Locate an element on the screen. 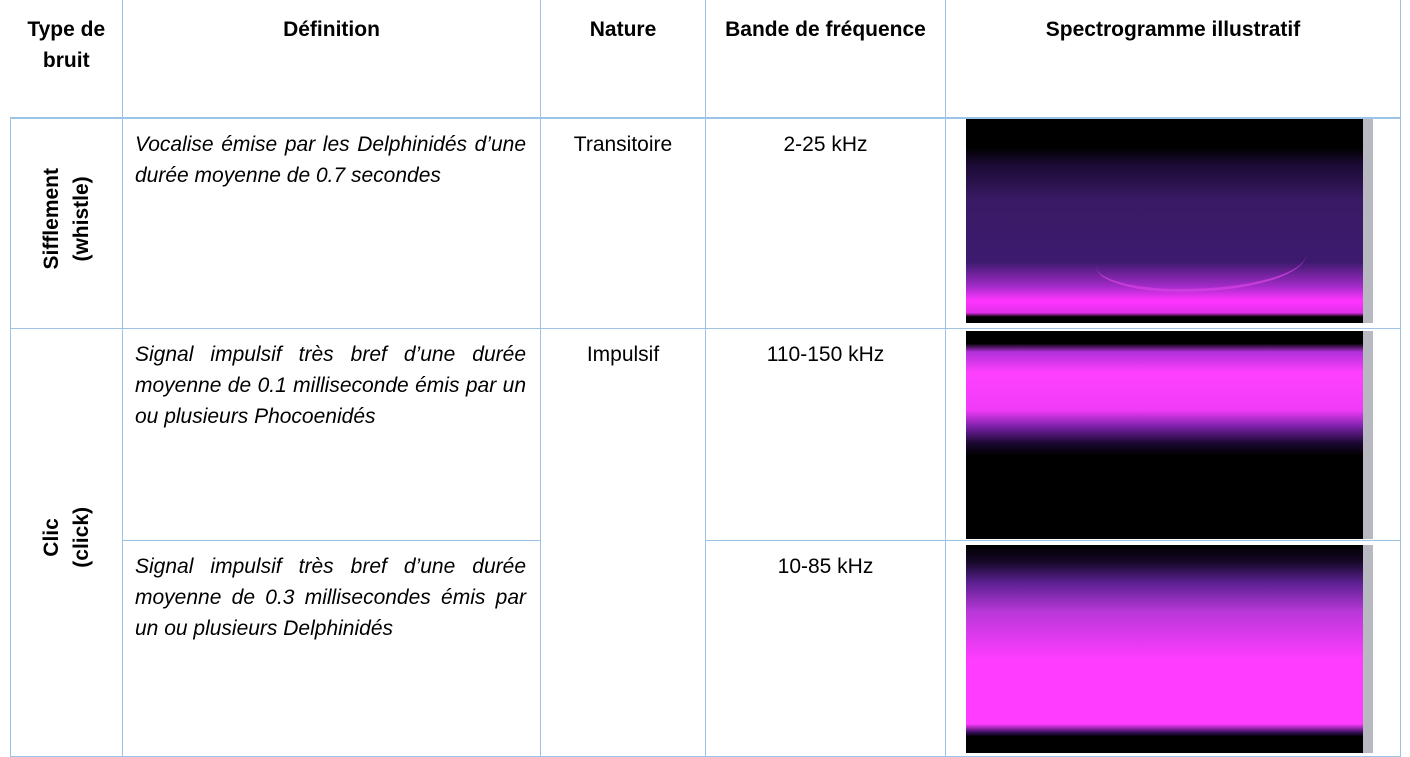 Image resolution: width=1410 pixels, height=757 pixels. frequency-band: 110-150 kHz is located at coordinates (825, 434).